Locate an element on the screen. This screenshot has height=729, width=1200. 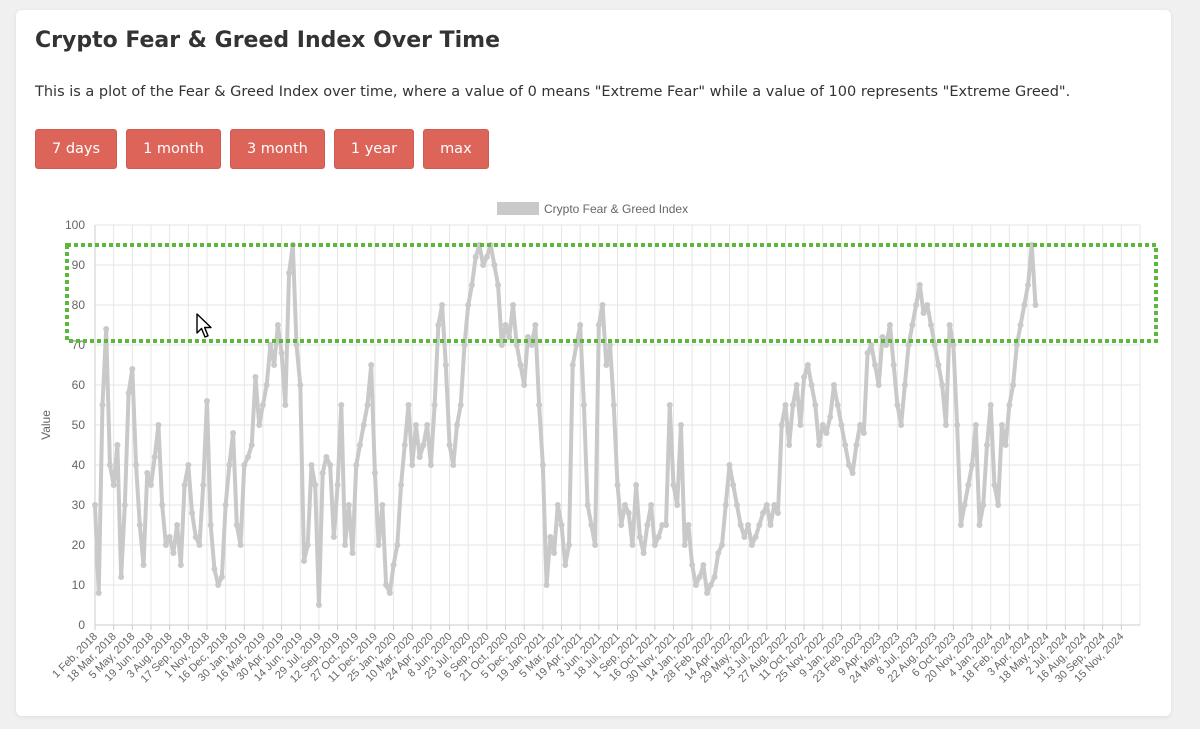
y-tick-label: 30 is located at coordinates (79, 505).